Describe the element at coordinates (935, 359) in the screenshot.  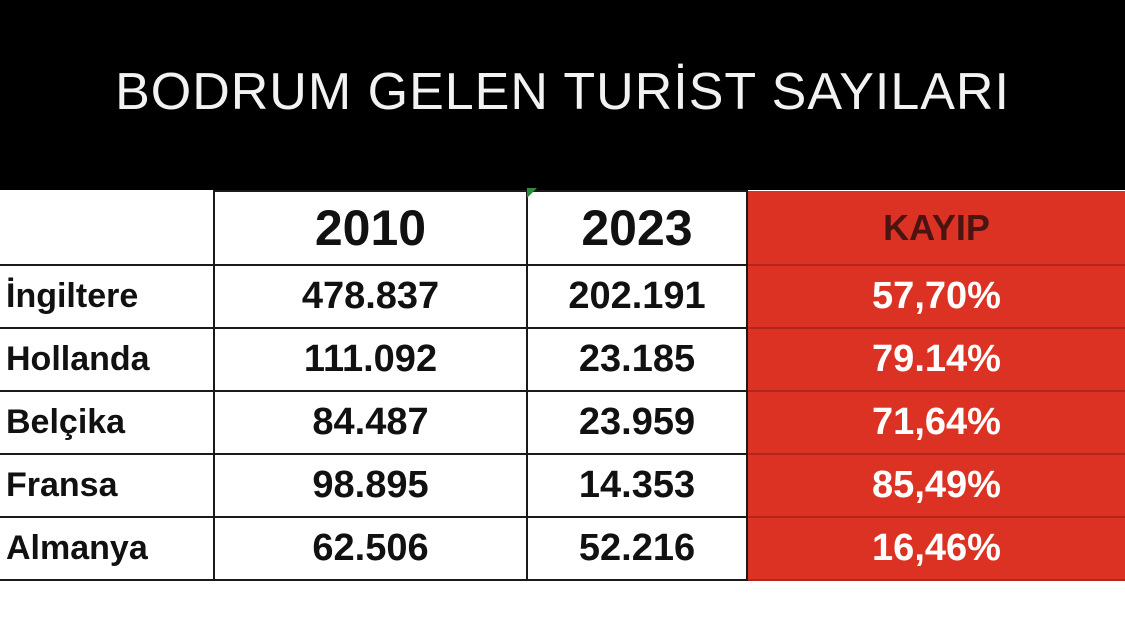
I see `loss-cell: 79.14%` at that location.